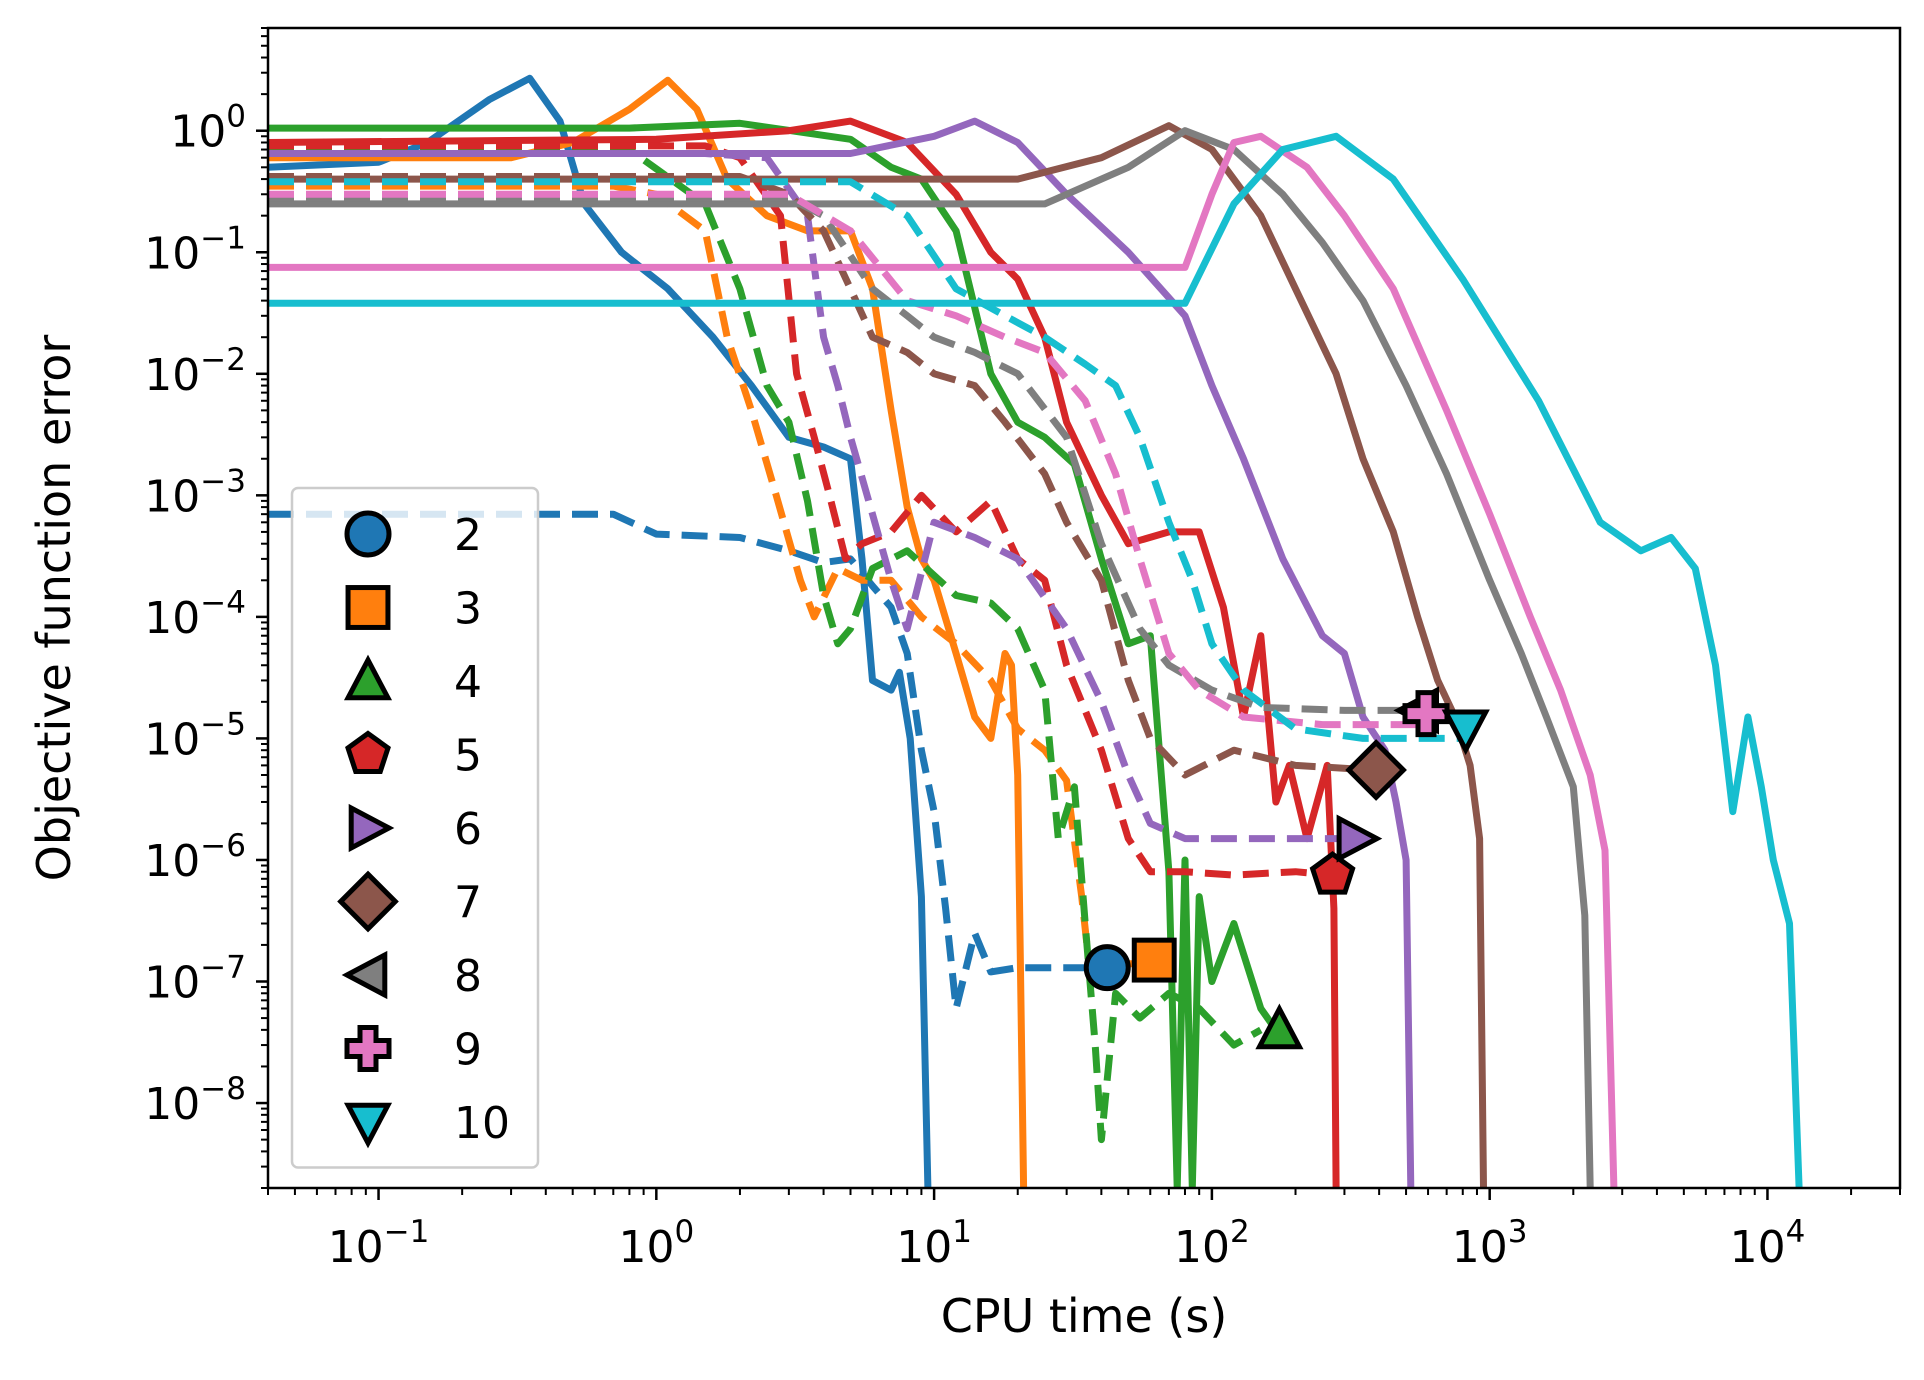 This screenshot has width=1924, height=1380. Describe the element at coordinates (195, 249) in the screenshot. I see `y-tick-label: 10⁻¹` at that location.